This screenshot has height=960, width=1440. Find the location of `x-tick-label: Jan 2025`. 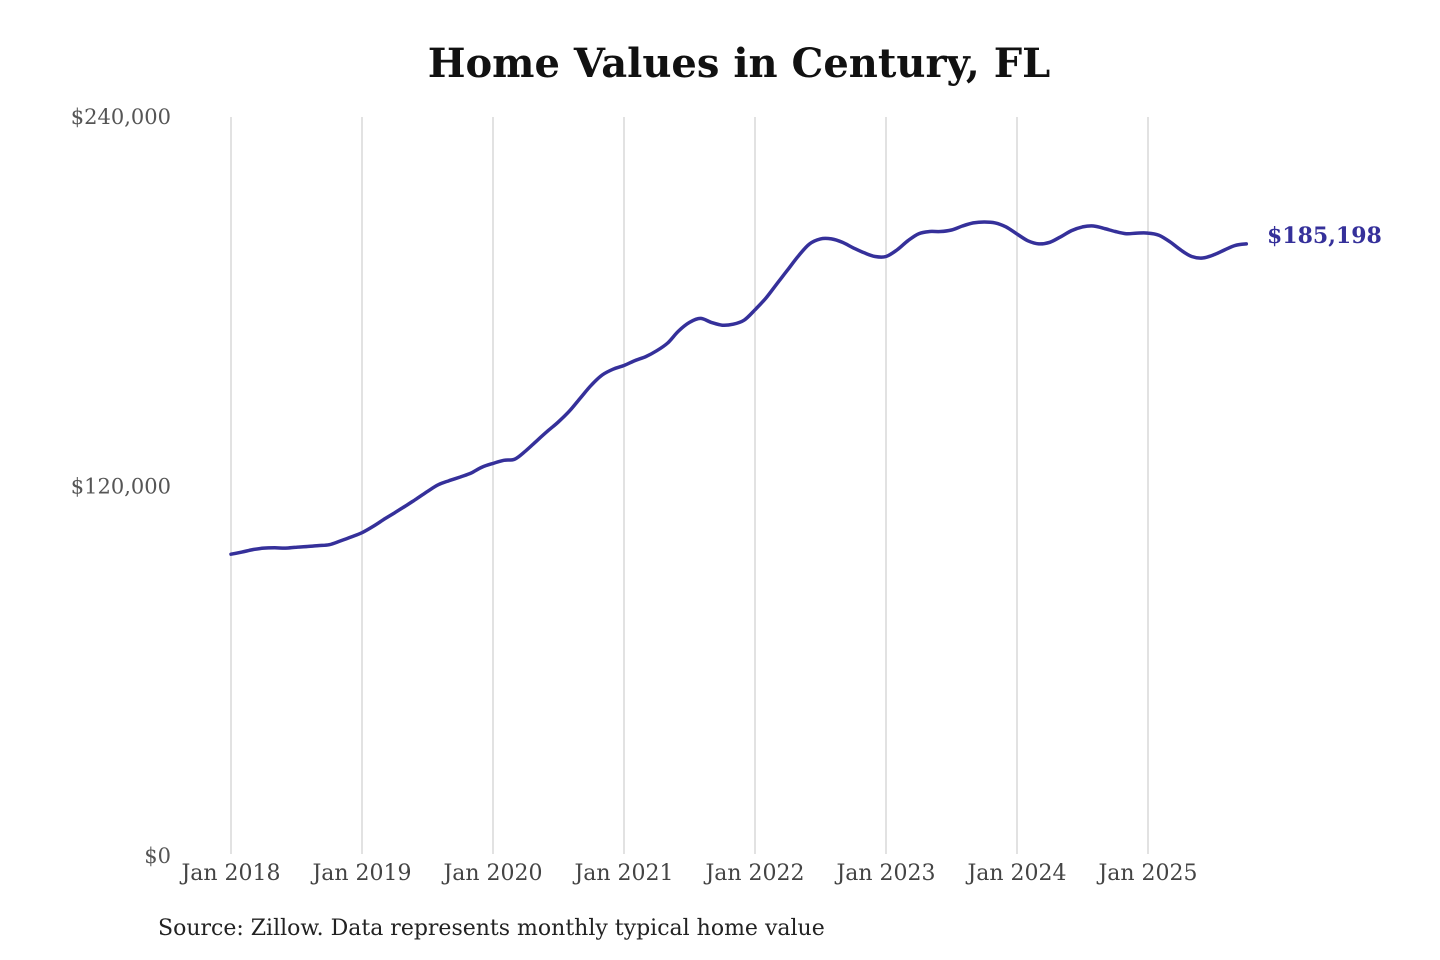

x-tick-label: Jan 2025 is located at coordinates (1146, 873).